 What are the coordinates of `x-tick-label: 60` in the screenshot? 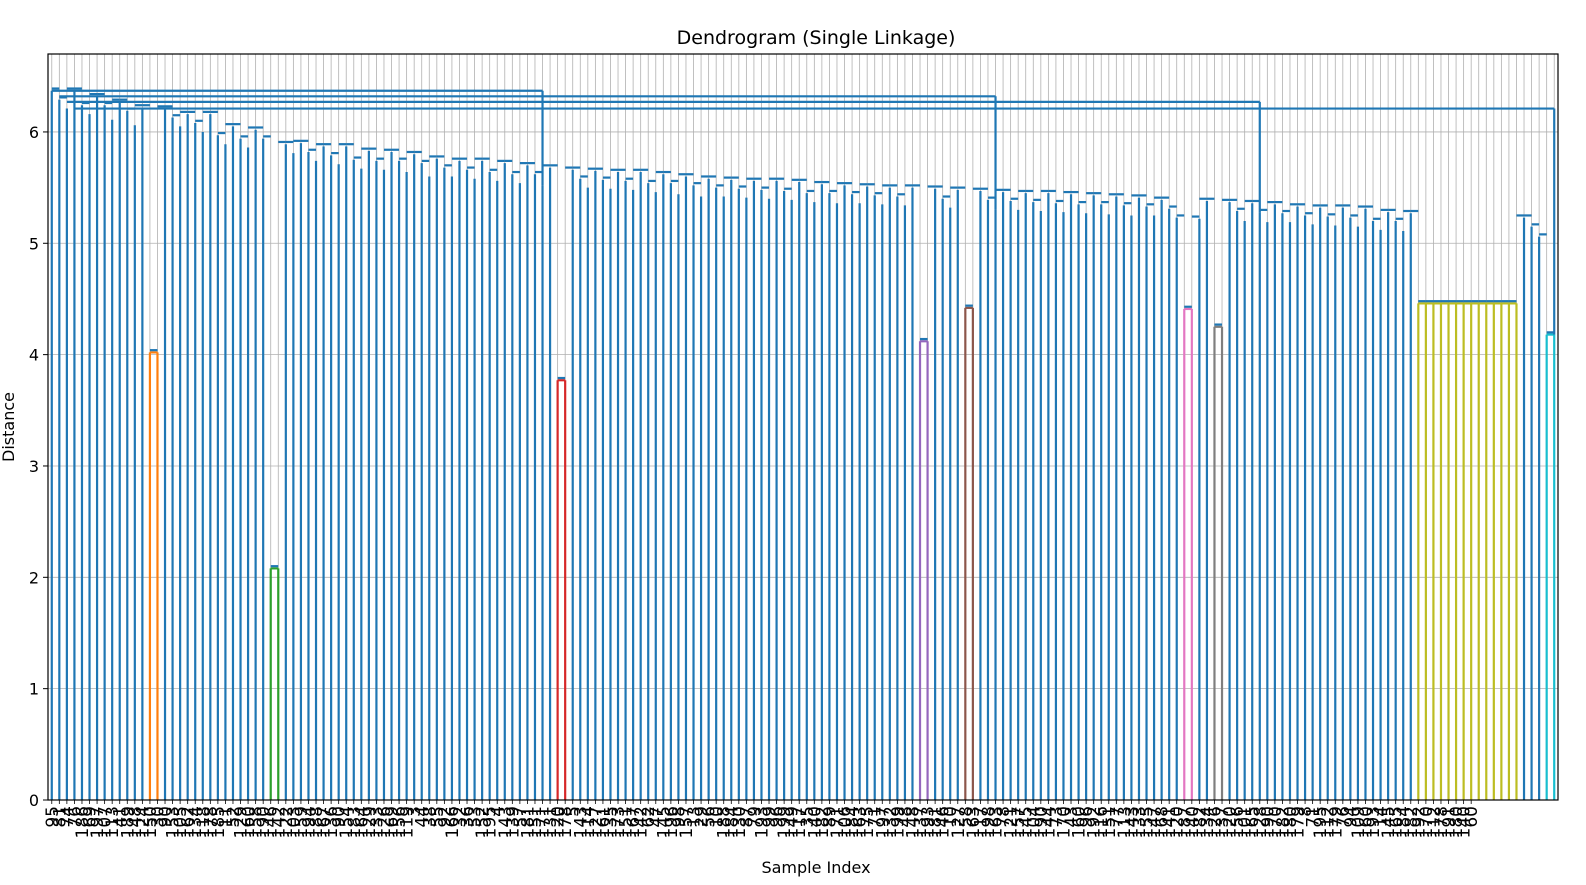 It's located at (1472, 817).